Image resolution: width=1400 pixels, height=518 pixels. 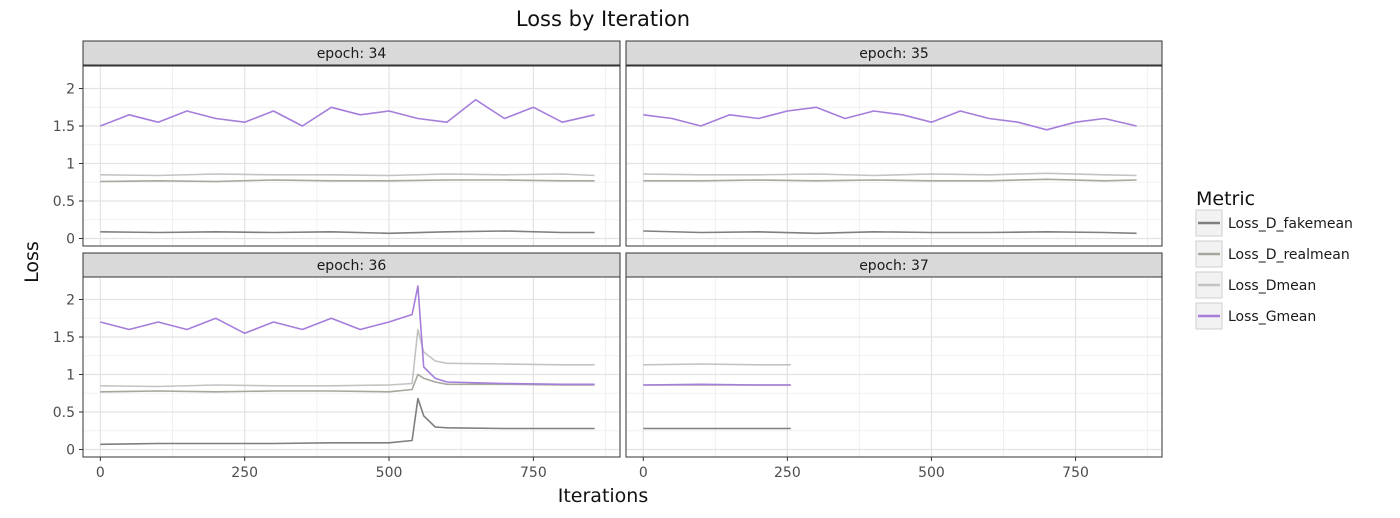 I want to click on x-axis-title: Iterations, so click(x=603, y=496).